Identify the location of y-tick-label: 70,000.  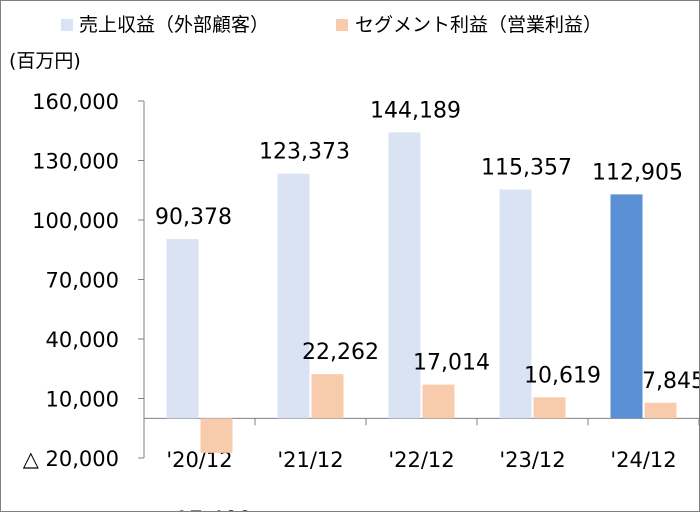
(82, 281).